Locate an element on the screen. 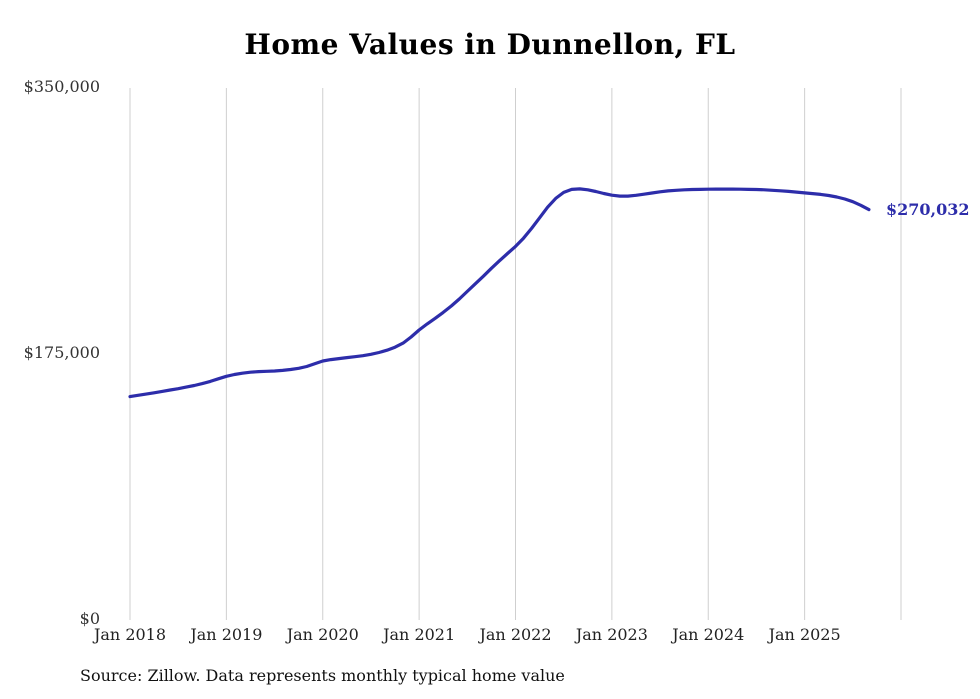  x-axis-tick-jan-2019: Jan 2019 is located at coordinates (226, 634).